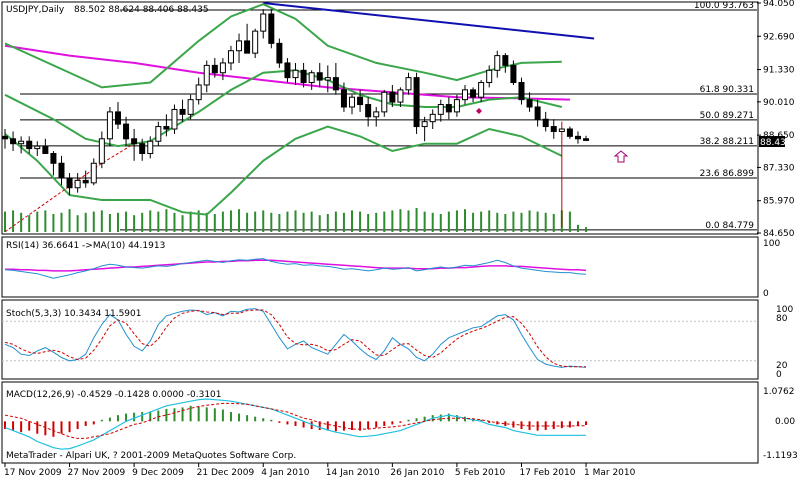 This screenshot has width=811, height=479. I want to click on stoch-k-line, so click(295, 338).